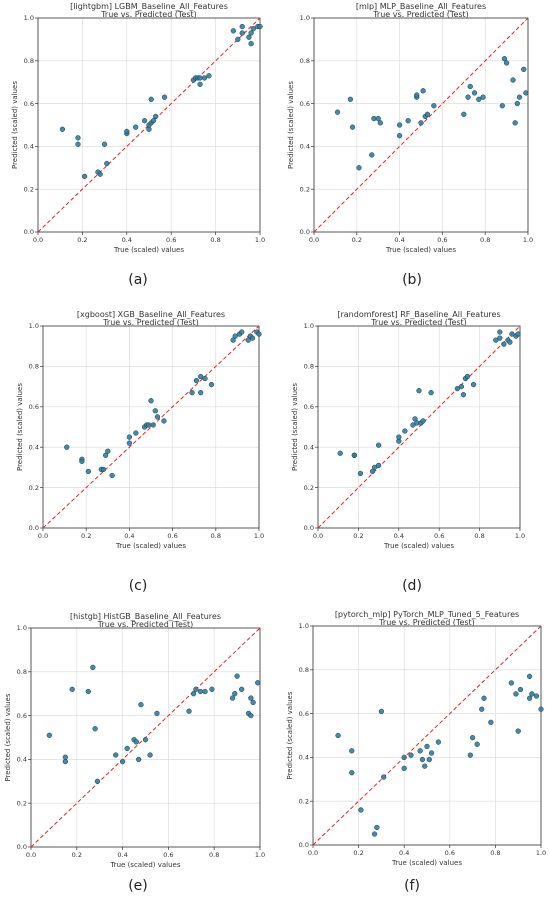 The height and width of the screenshot is (901, 550). I want to click on caption-f: (f), so click(412, 886).